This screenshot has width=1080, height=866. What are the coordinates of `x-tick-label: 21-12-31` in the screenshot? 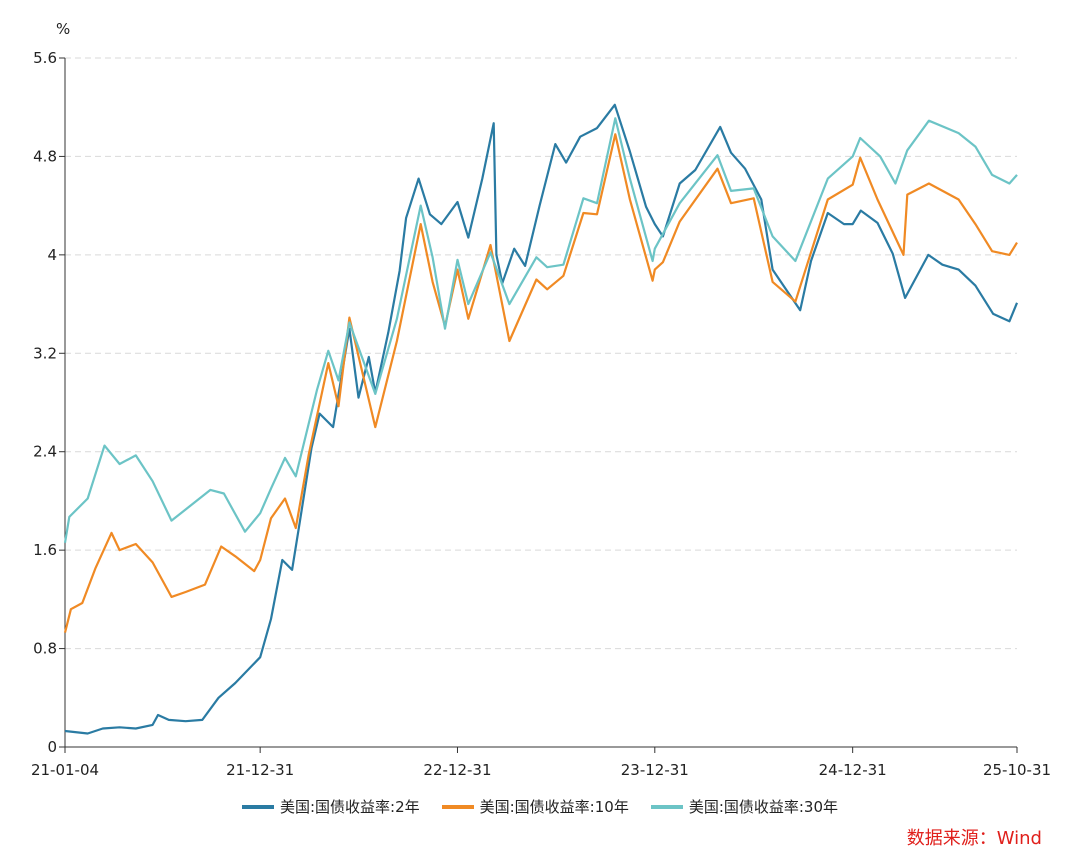 It's located at (260, 770).